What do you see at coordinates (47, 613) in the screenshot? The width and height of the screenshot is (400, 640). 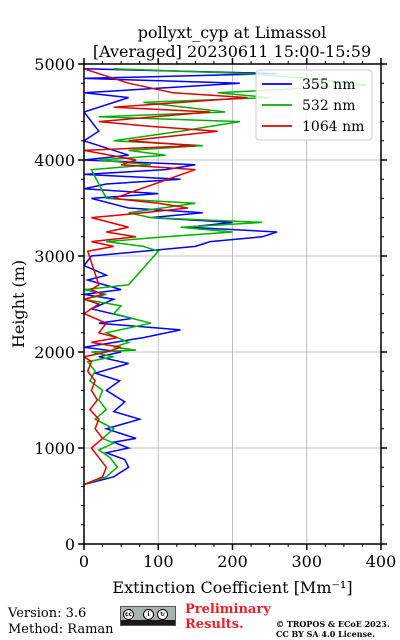 I see `version-label: Version: 3.6` at bounding box center [47, 613].